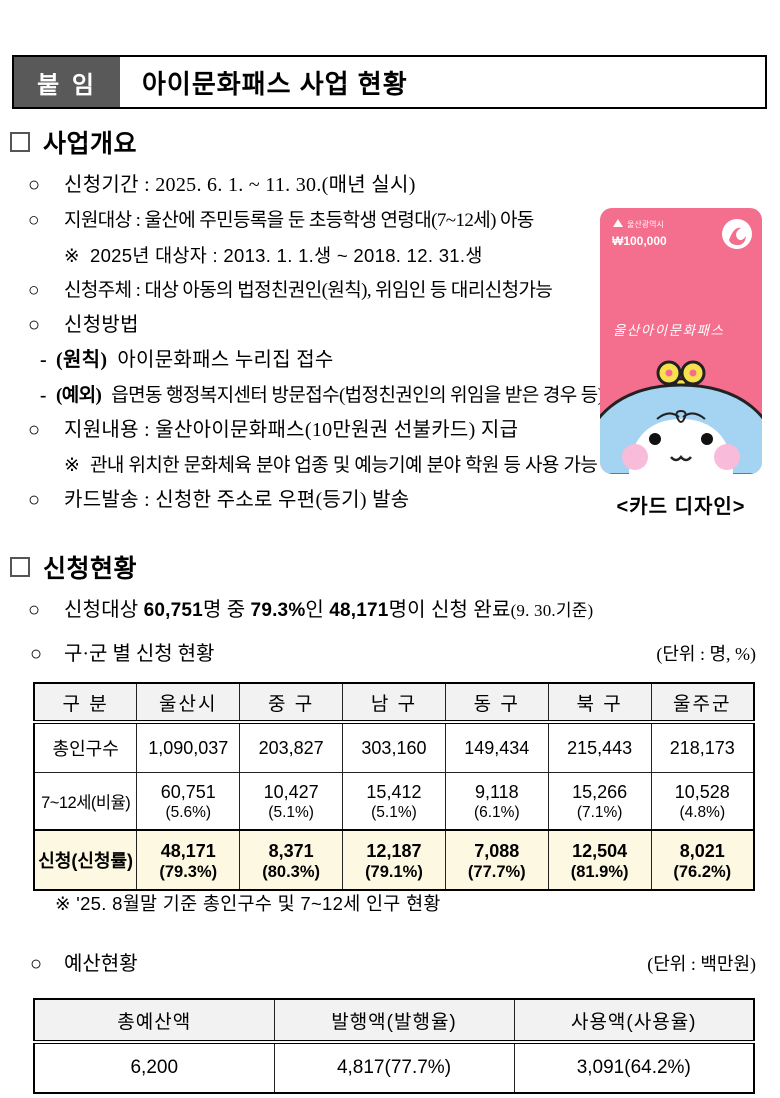 The height and width of the screenshot is (1098, 780). What do you see at coordinates (393, 654) in the screenshot?
I see `region-table-caption-row: ○ 구·군 별 신청 현황 (단위 : 명, %)` at bounding box center [393, 654].